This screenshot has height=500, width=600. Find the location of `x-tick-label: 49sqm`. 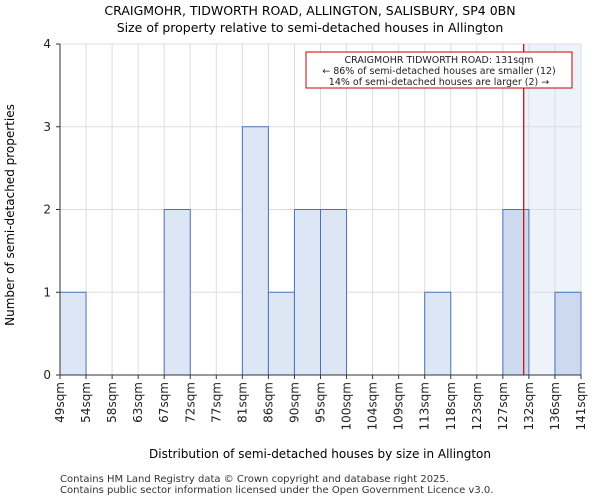

x-tick-label: 49sqm is located at coordinates (60, 402).